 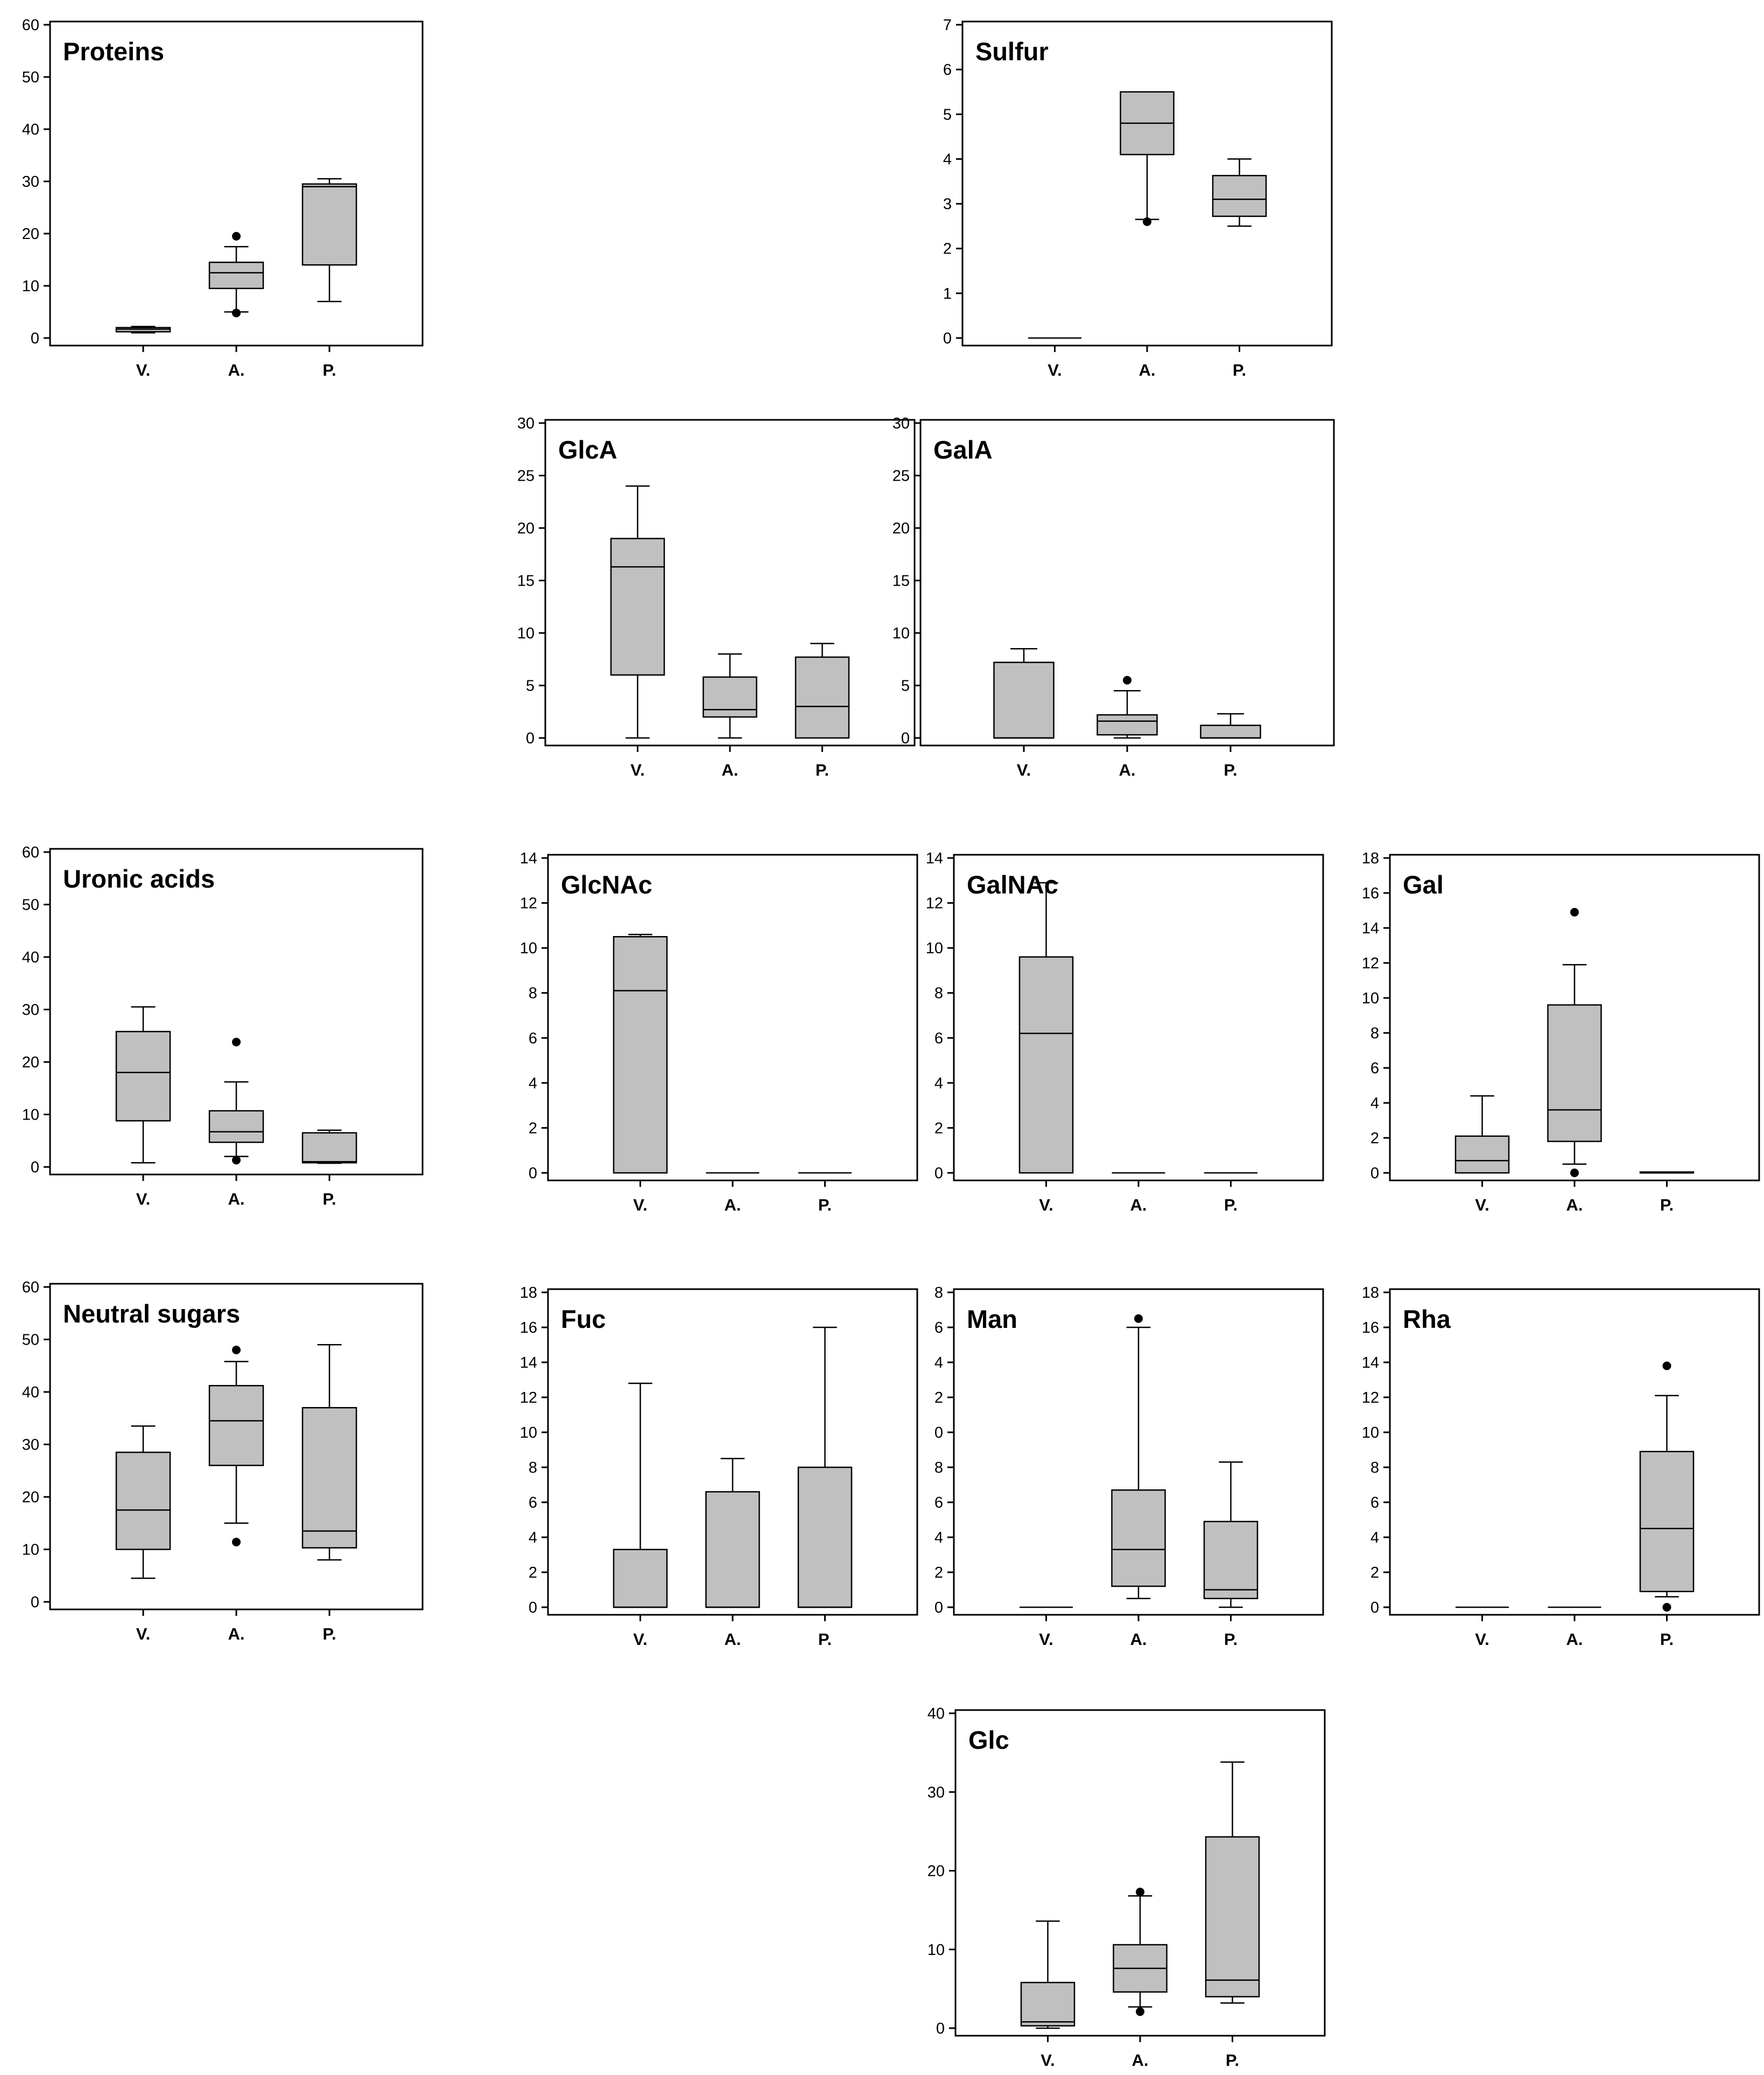 What do you see at coordinates (1012, 884) in the screenshot?
I see `panel-title: GalNAc` at bounding box center [1012, 884].